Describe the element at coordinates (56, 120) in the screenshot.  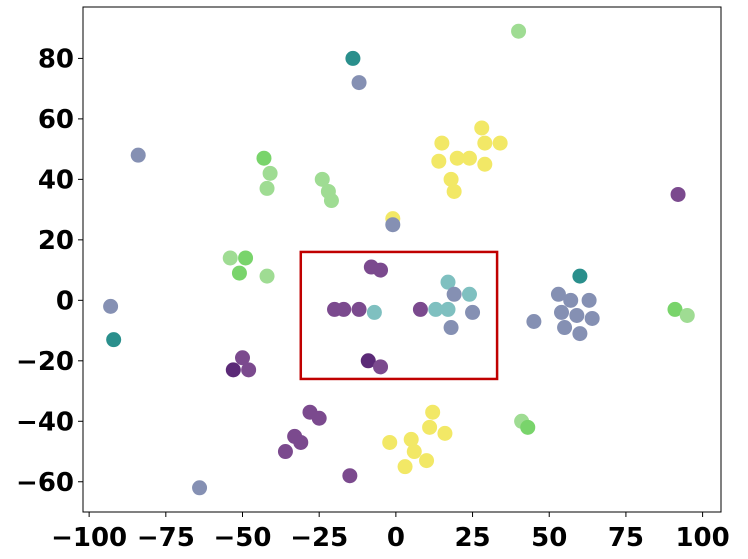
I see `y-tick-label: 60` at that location.